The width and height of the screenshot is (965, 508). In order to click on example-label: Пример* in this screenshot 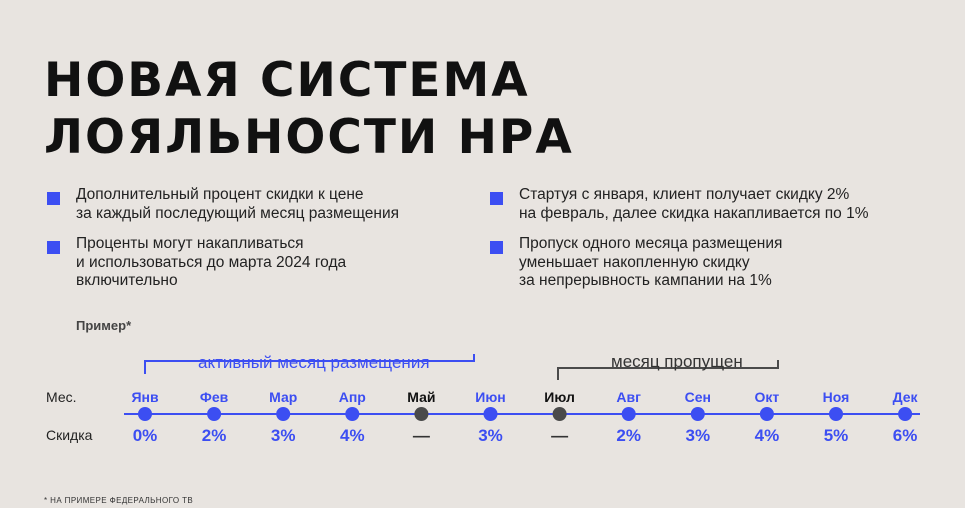, I will do `click(104, 325)`.